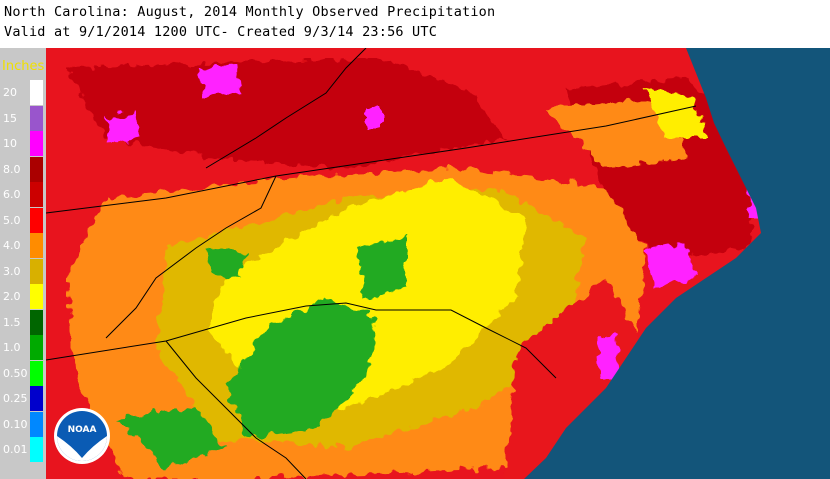  I want to click on legend-item: 5.0, so click(23, 220).